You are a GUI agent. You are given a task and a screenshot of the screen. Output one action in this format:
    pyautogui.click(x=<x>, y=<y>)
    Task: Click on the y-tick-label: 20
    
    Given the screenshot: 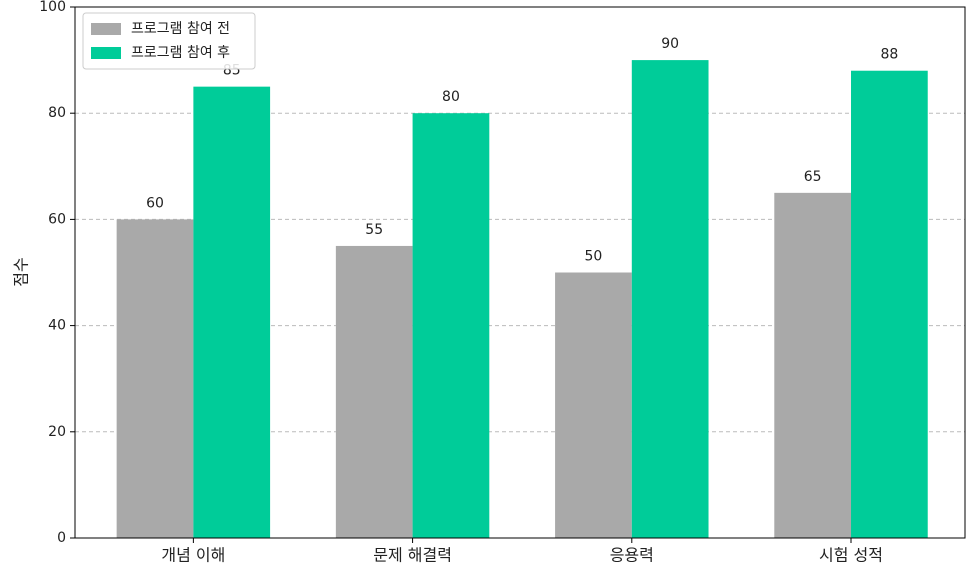 What is the action you would take?
    pyautogui.click(x=57, y=432)
    